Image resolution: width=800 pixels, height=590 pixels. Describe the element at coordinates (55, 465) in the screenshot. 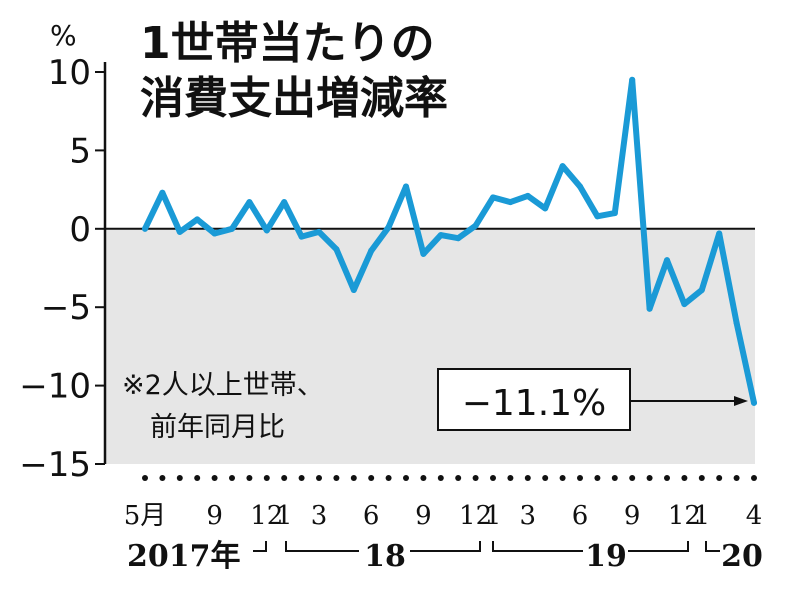

I see `y-tick-label: −15` at that location.